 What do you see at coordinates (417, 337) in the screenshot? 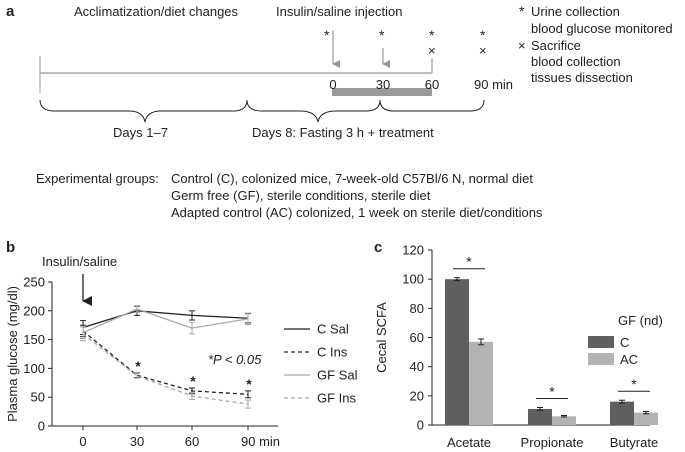
I see `scfa-y-tick-label: 60` at bounding box center [417, 337].